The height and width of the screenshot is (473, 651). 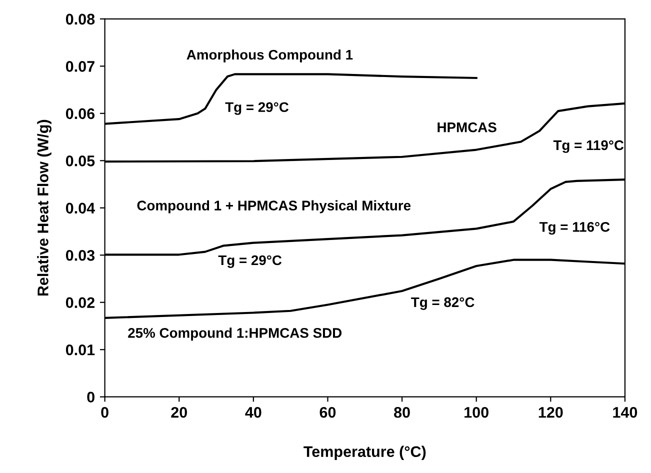 What do you see at coordinates (402, 412) in the screenshot?
I see `x-tick-label: 80` at bounding box center [402, 412].